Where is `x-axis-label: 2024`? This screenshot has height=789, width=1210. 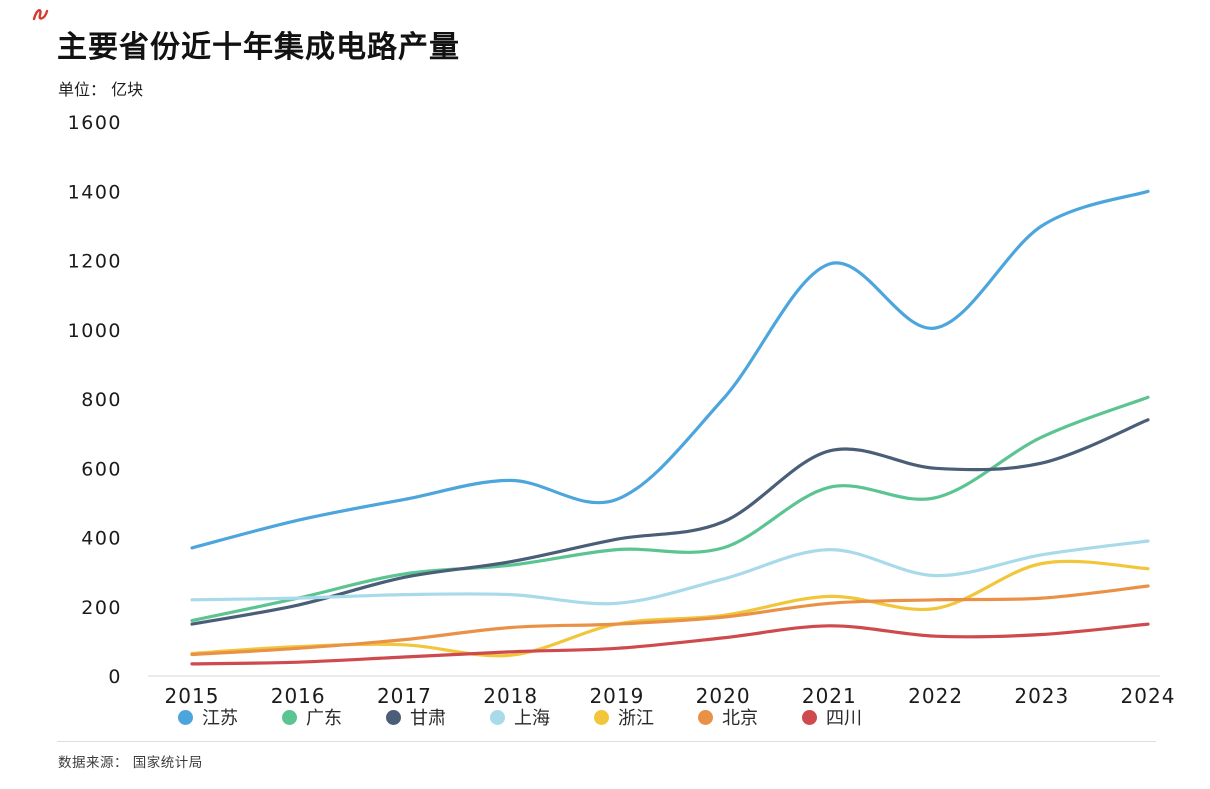
x-axis-label: 2024 is located at coordinates (1148, 696).